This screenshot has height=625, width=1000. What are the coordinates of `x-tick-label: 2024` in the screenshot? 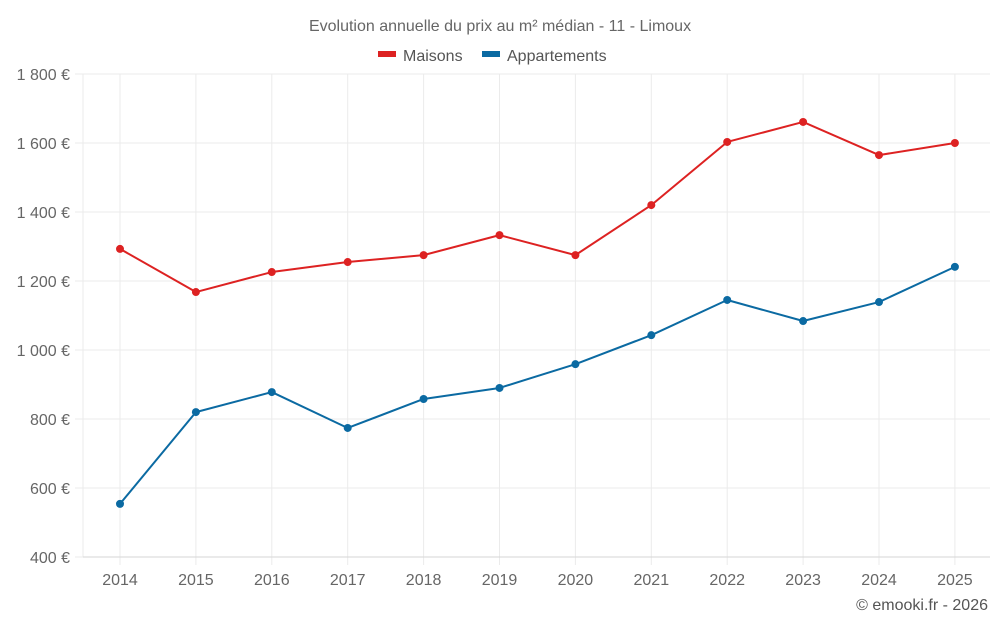 It's located at (879, 580).